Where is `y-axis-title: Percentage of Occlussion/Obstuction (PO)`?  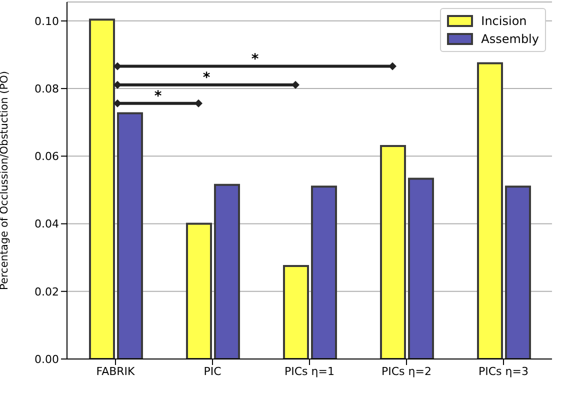
y-axis-title: Percentage of Occlussion/Obstuction (PO) is located at coordinates (5, 180).